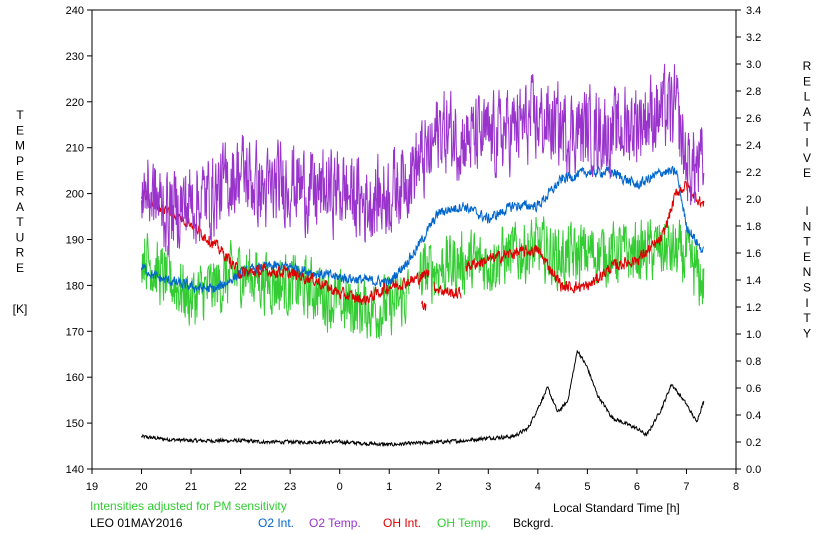 The width and height of the screenshot is (828, 535). Describe the element at coordinates (753, 65) in the screenshot. I see `right-axis-tick-label: 3.0` at that location.